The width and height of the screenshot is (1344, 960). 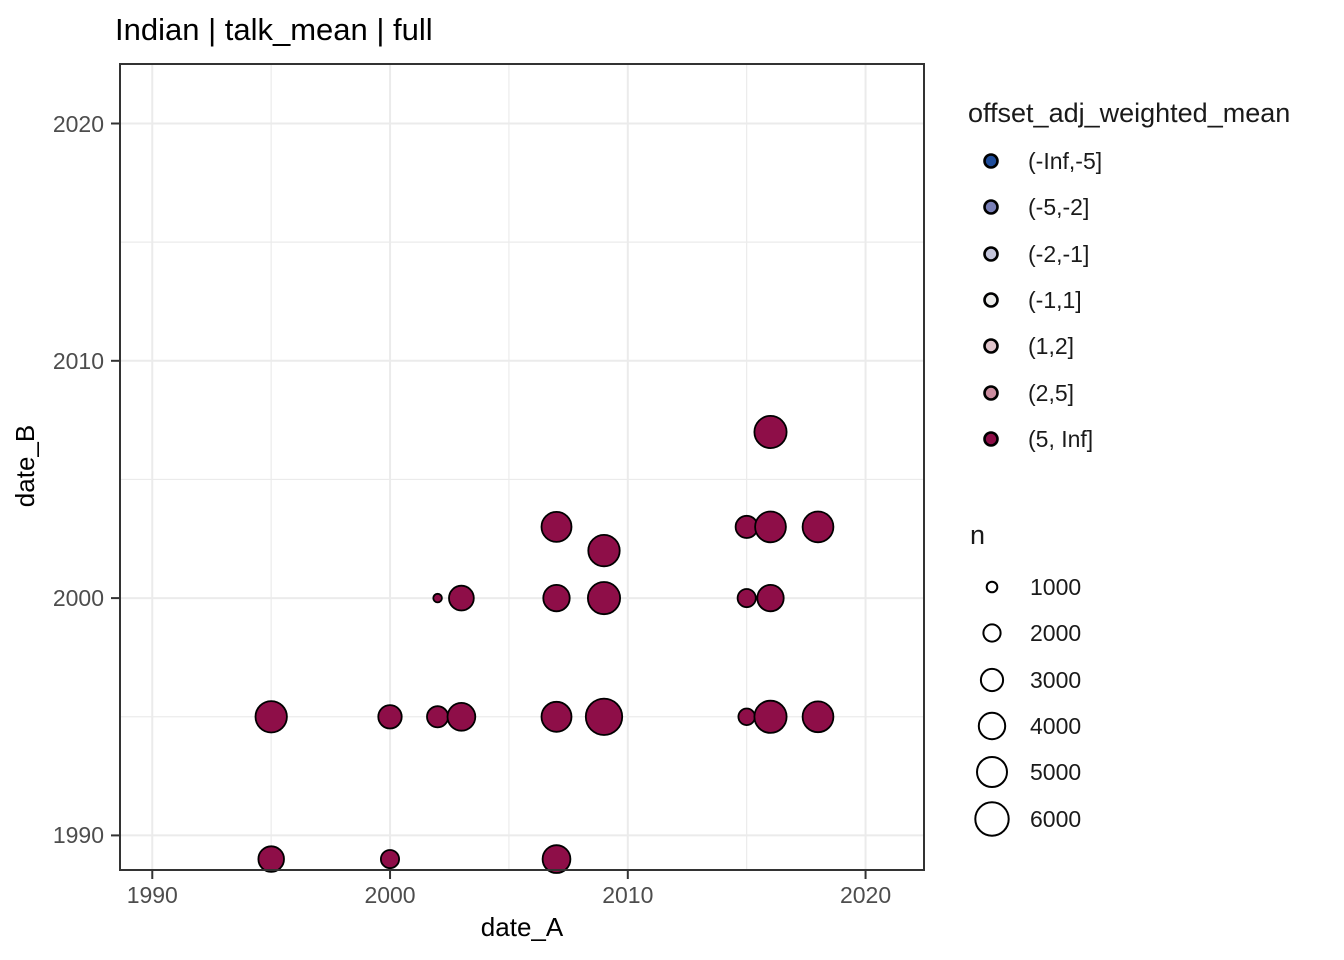 What do you see at coordinates (1147, 633) in the screenshot?
I see `size-legend-item: 2000` at bounding box center [1147, 633].